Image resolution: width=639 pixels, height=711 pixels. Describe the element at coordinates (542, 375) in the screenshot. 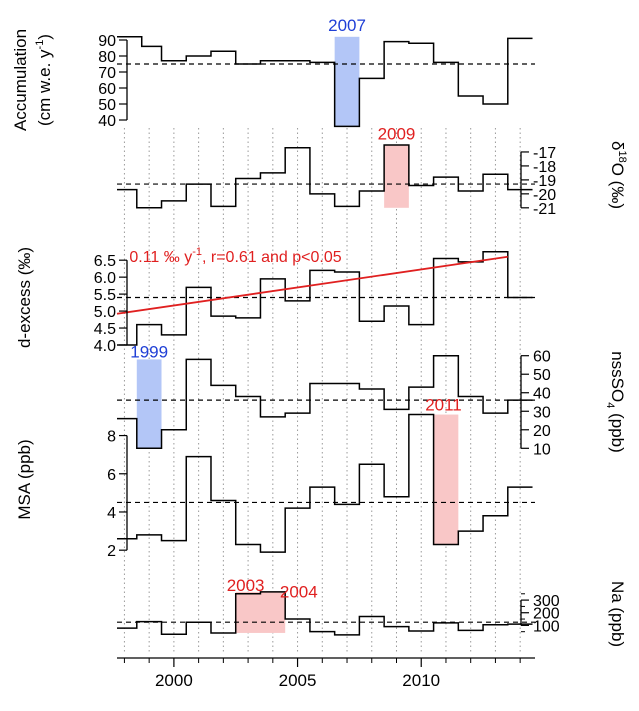

I see `y-tick-label-nsso4-4: 50` at that location.